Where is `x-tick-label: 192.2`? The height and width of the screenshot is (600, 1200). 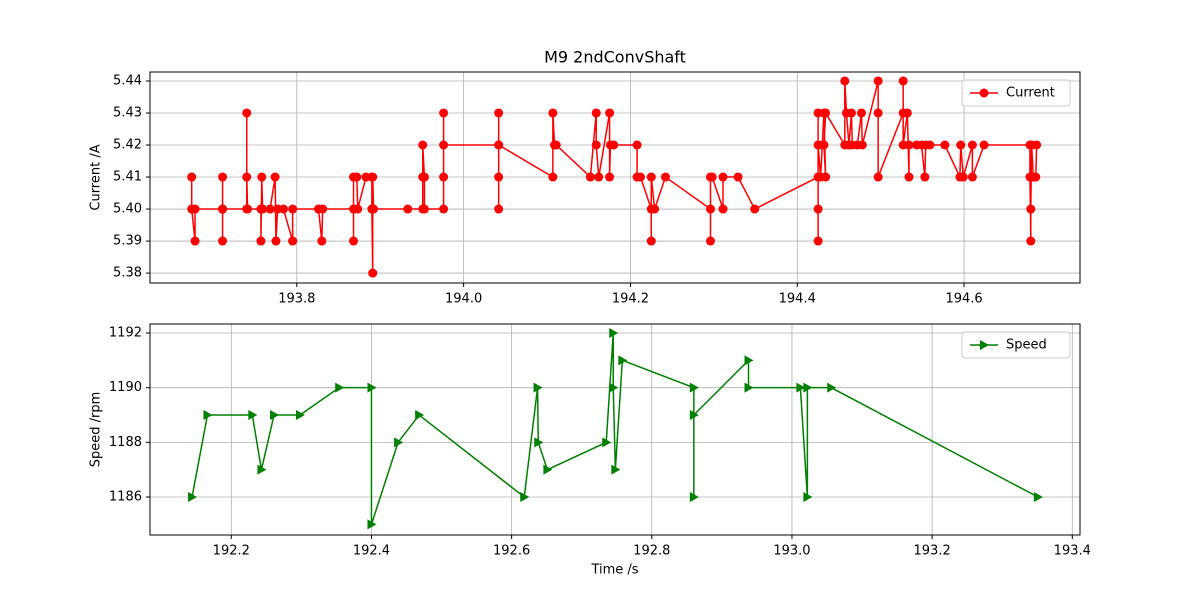 x-tick-label: 192.2 is located at coordinates (231, 551).